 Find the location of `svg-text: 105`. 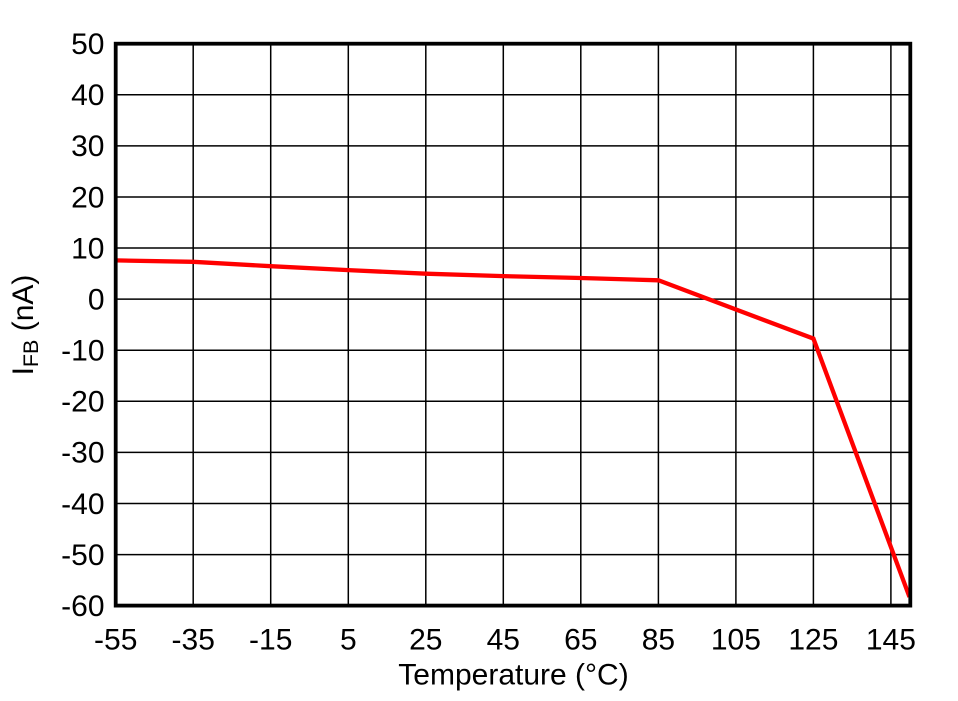

svg-text: 105 is located at coordinates (736, 640).